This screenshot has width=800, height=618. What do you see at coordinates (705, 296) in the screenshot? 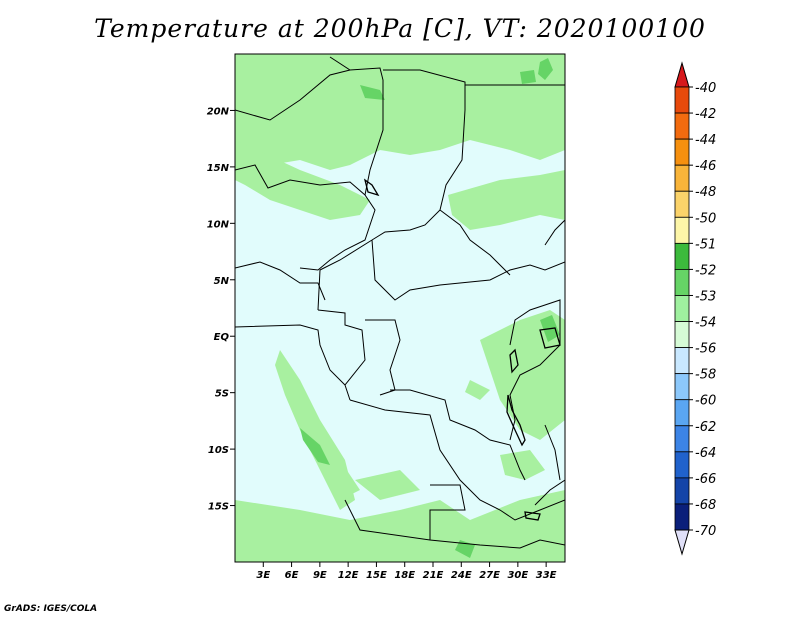
I see `colorbar-label: -53` at bounding box center [705, 296].